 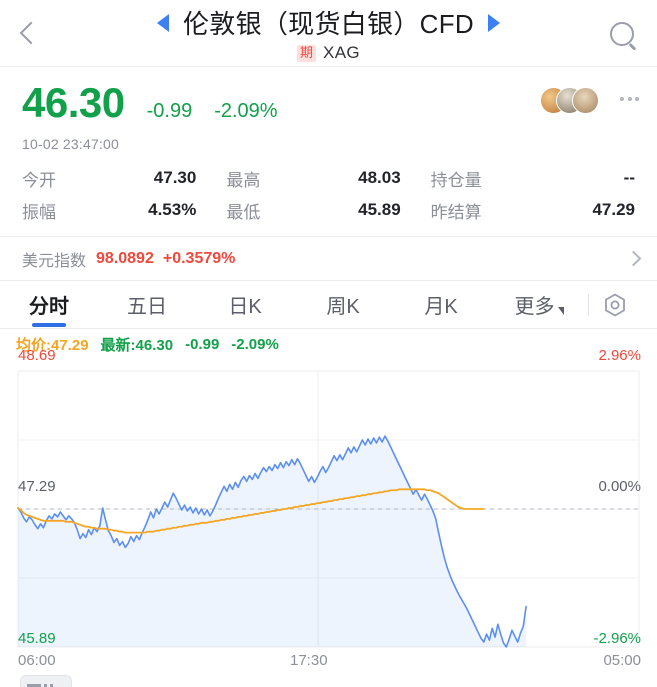 What do you see at coordinates (629, 177) in the screenshot?
I see `stat-value: --` at bounding box center [629, 177].